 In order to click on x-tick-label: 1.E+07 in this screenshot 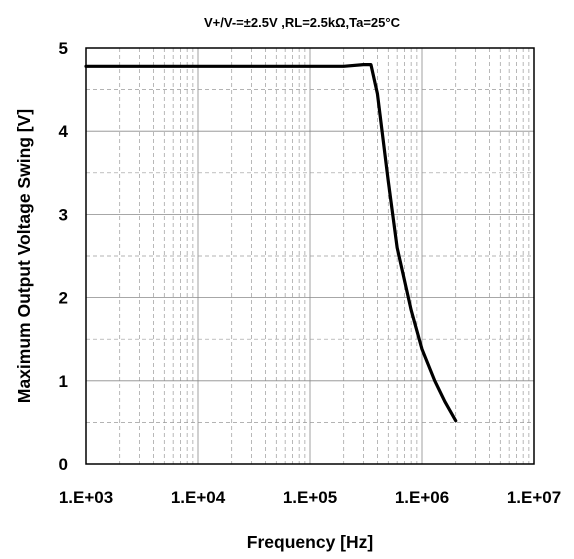, I will do `click(534, 497)`.